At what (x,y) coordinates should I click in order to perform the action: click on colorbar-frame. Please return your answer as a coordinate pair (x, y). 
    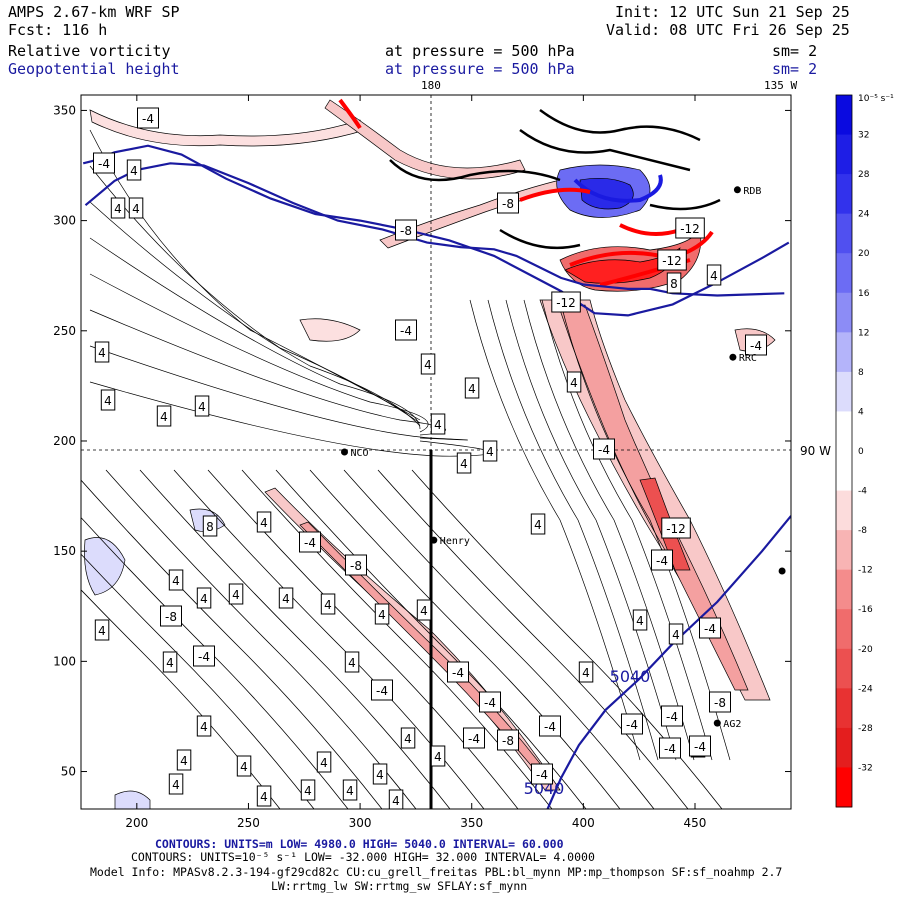
    Looking at the image, I should click on (844, 451).